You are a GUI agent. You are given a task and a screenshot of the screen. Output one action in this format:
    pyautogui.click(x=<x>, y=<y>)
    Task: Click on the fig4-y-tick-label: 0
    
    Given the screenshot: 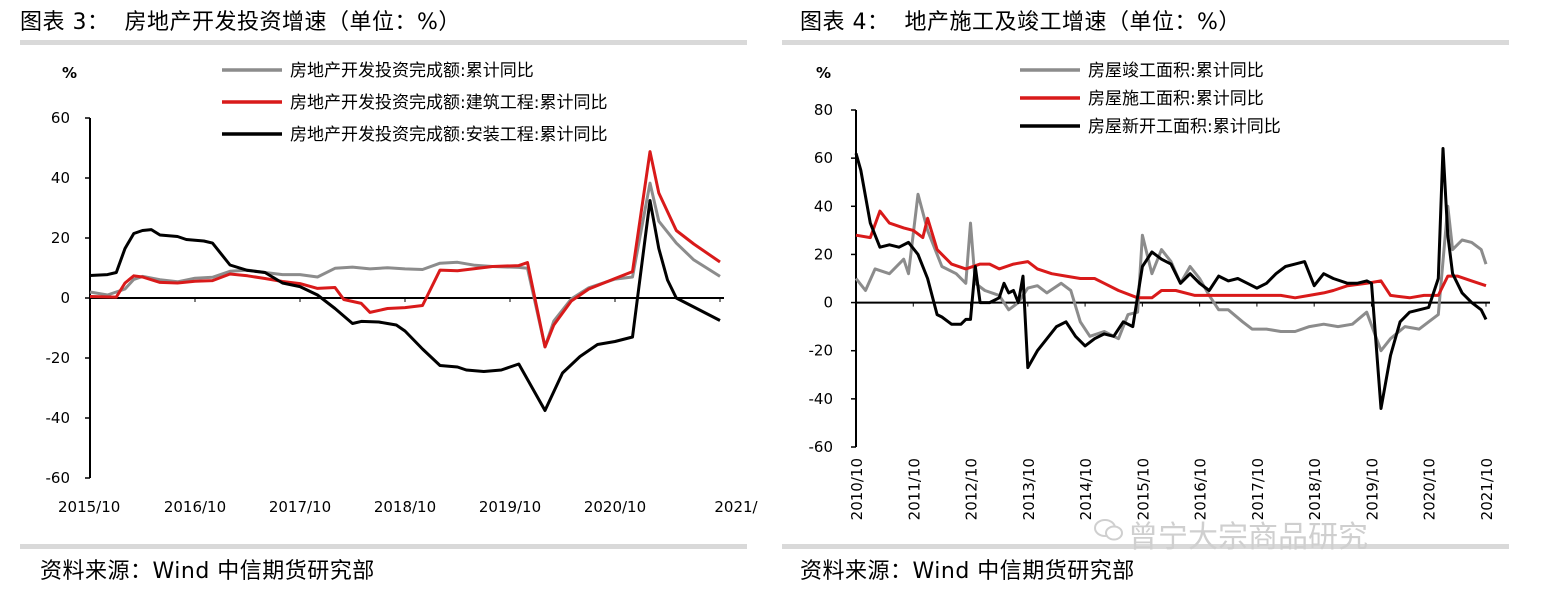 What is the action you would take?
    pyautogui.click(x=828, y=303)
    